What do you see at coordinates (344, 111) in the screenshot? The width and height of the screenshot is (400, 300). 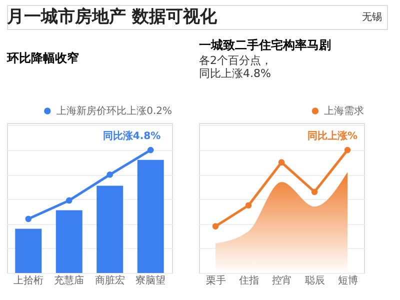 I see `legend-label: 上海需求` at bounding box center [344, 111].